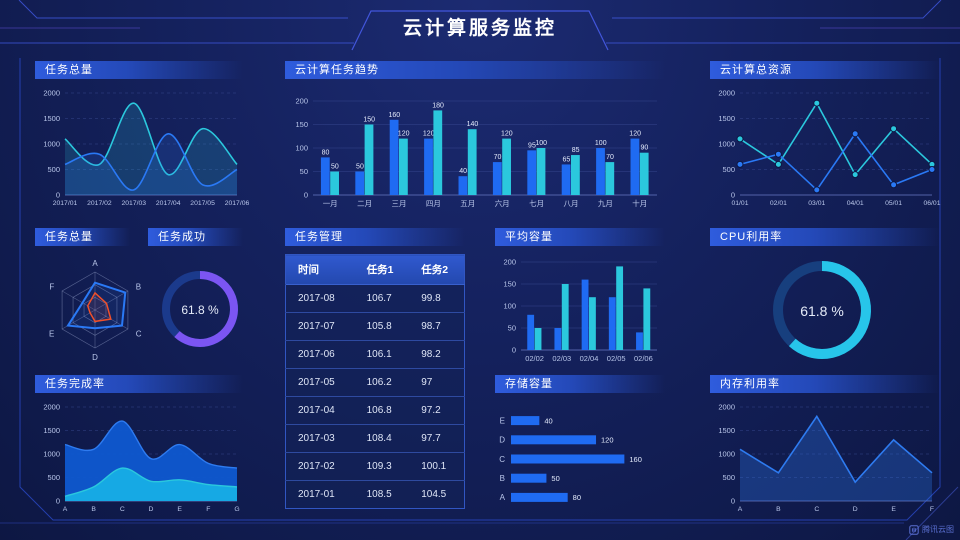 The width and height of the screenshot is (960, 540). I want to click on svg-text: 三月, so click(399, 203).